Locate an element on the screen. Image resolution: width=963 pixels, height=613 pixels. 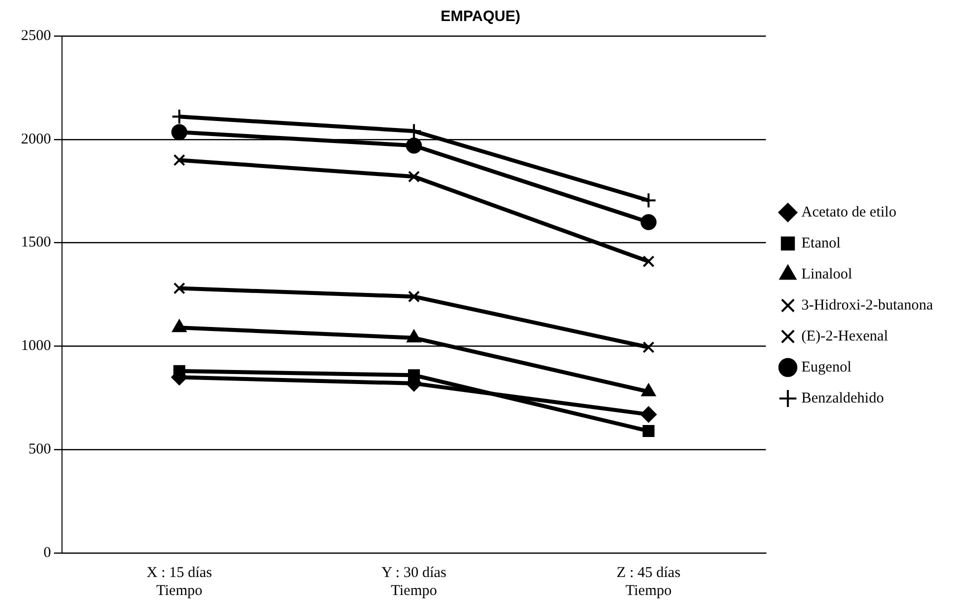
legend-label: (E)-2-Hexenal is located at coordinates (844, 336).